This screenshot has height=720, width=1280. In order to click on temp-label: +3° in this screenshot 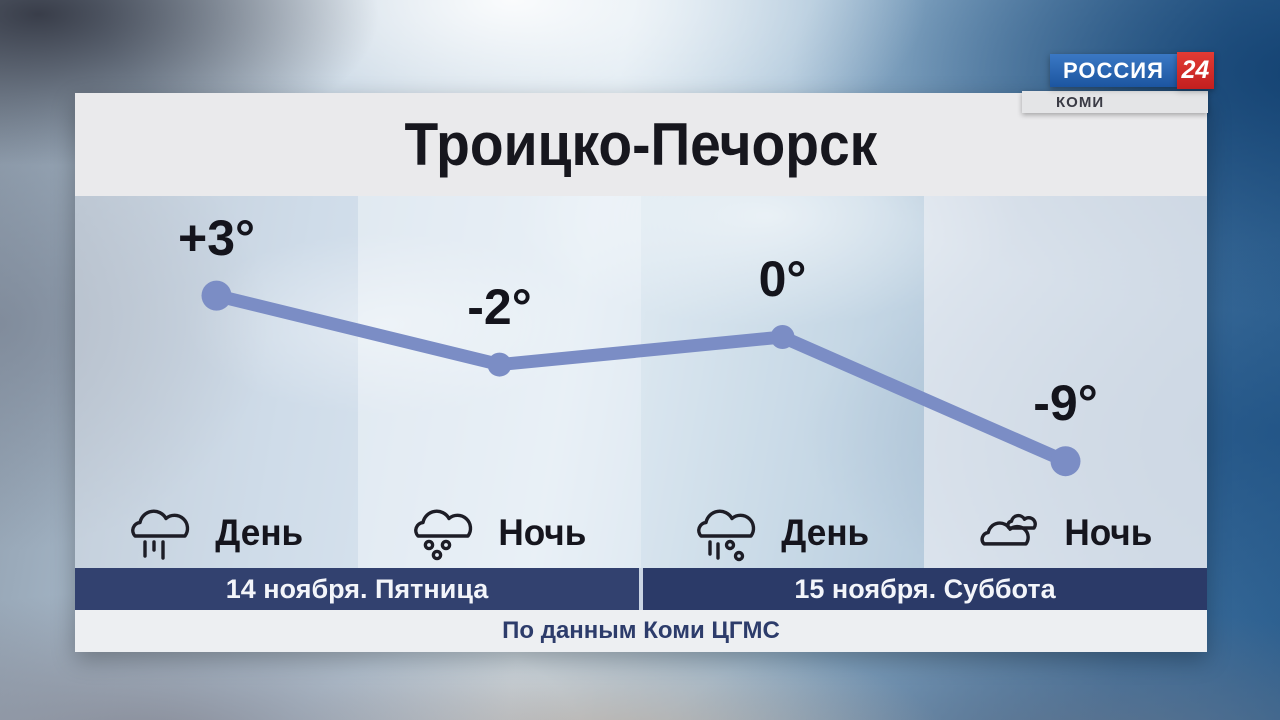, I will do `click(216, 237)`.